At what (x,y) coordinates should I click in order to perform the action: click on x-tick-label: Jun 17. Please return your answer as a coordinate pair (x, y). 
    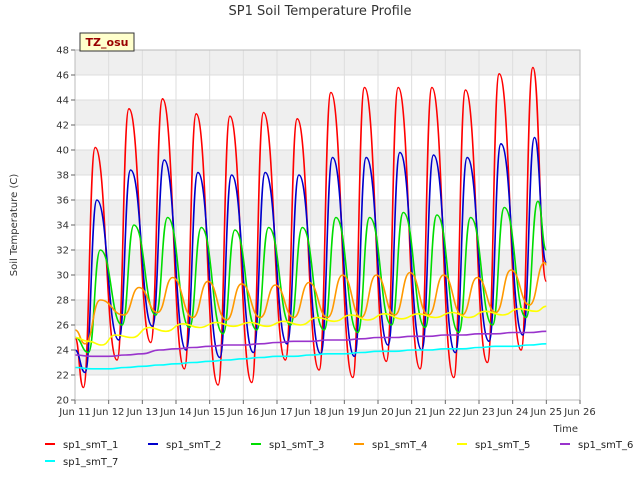
    Looking at the image, I should click on (276, 412).